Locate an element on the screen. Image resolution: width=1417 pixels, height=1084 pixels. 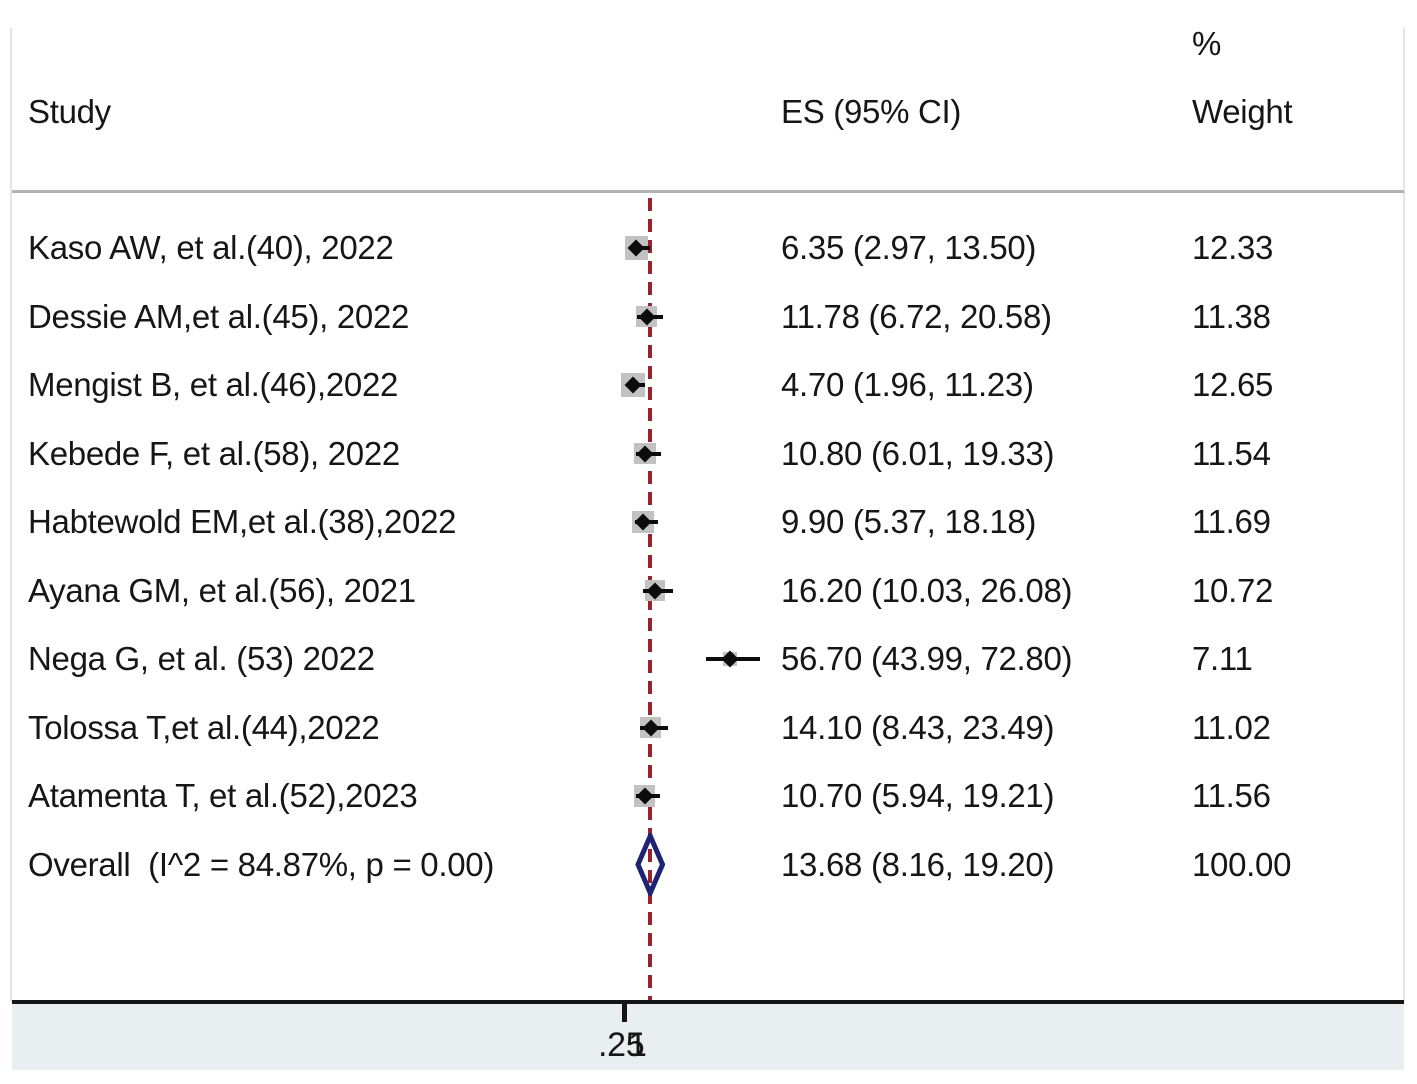
weight-value: 11.56 is located at coordinates (1231, 795).